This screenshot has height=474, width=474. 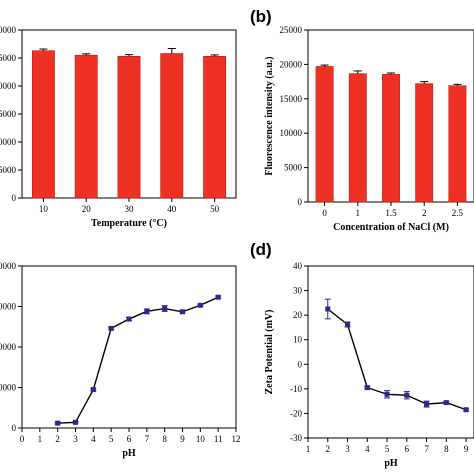 I want to click on y-tick-label: 40, so click(x=298, y=266).